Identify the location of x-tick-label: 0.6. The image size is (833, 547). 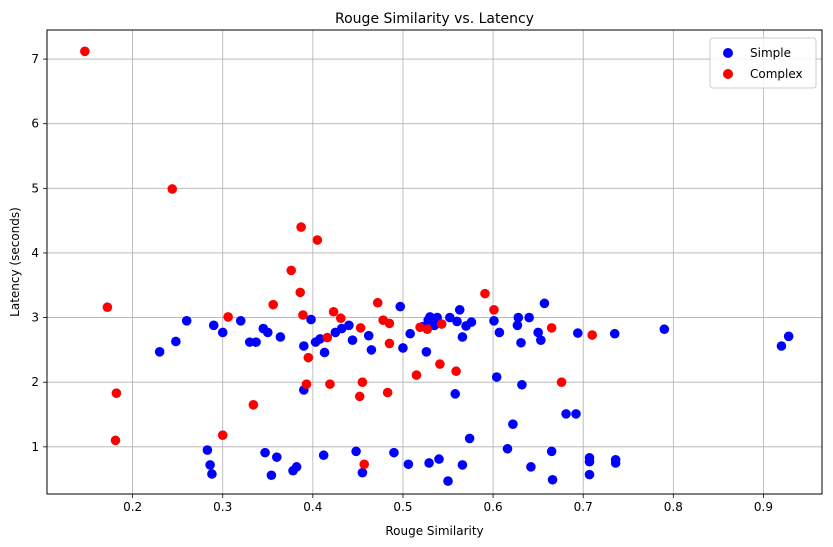
(493, 507).